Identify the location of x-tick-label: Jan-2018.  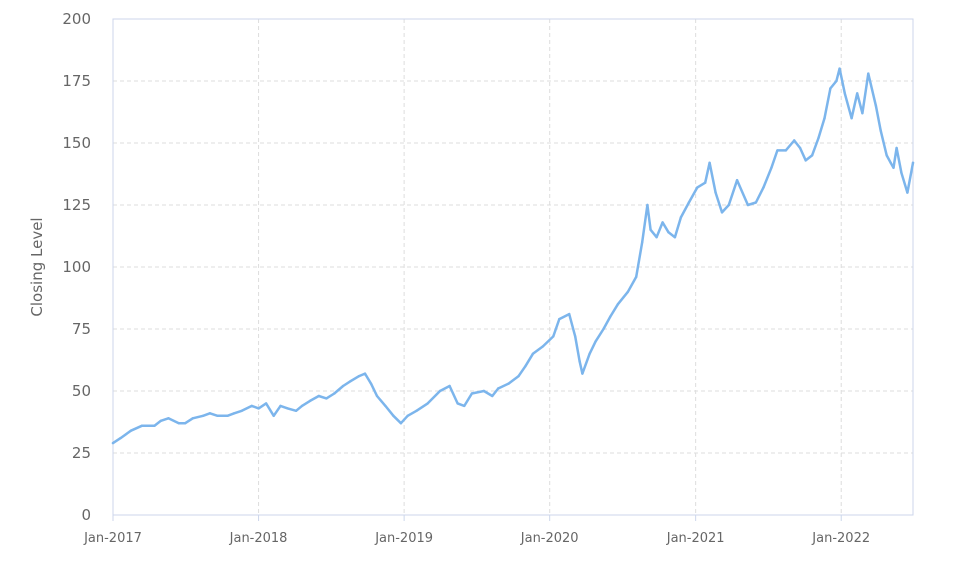
(258, 538).